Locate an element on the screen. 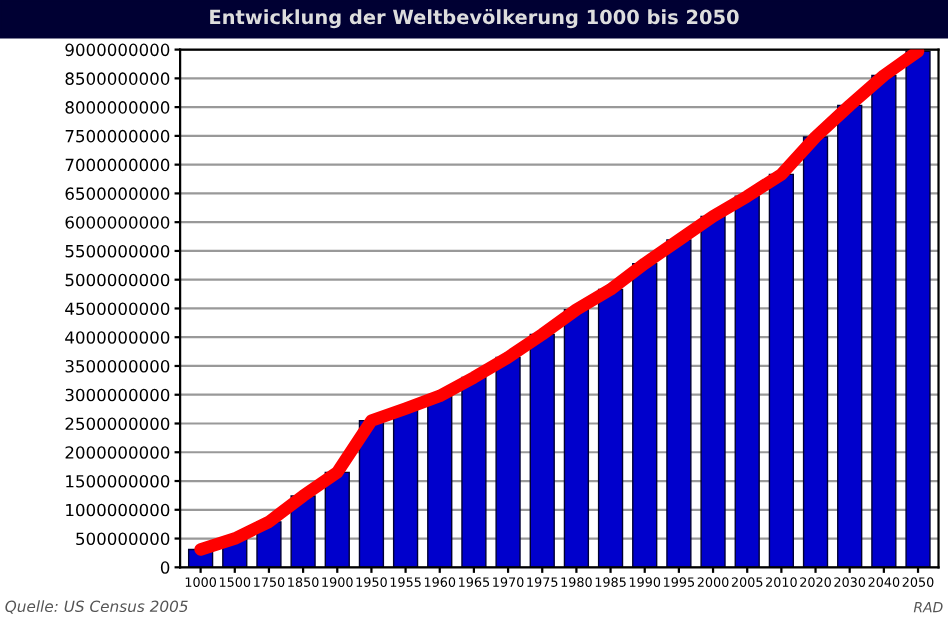 This screenshot has height=620, width=948. y-tick-label: 7500000000 is located at coordinates (117, 136).